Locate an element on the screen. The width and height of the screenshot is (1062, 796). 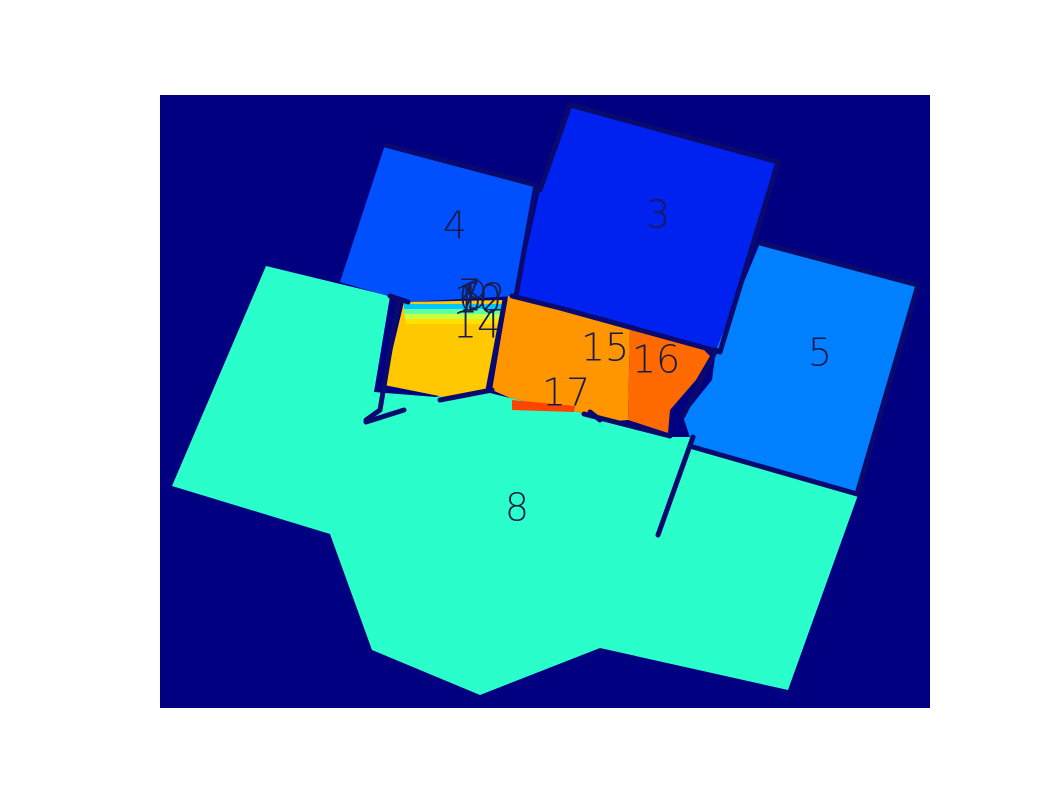
room-label-overlap: 9 is located at coordinates (476, 296).